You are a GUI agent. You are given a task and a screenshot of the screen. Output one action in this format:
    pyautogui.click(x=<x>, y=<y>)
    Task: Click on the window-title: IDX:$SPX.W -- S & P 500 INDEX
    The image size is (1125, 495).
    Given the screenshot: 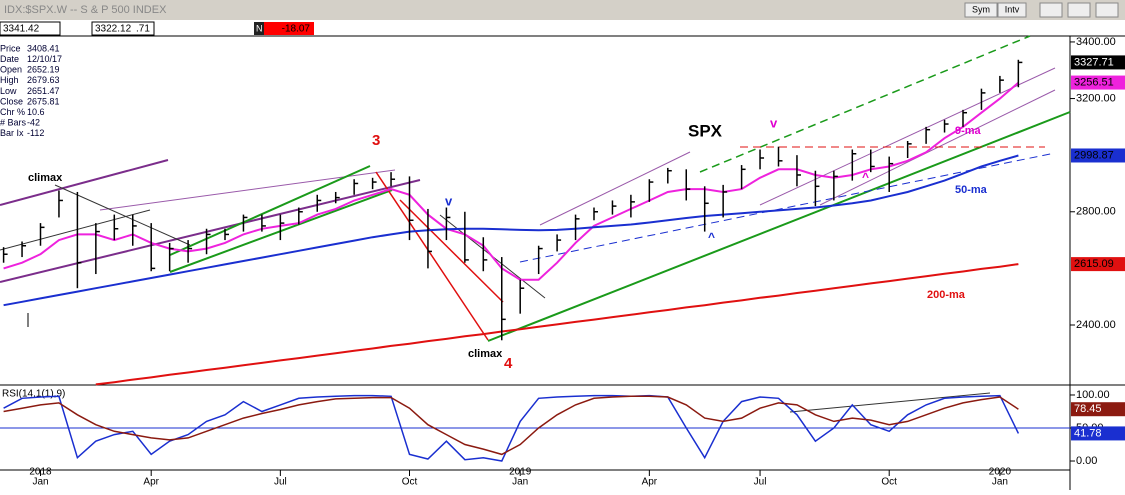 What is the action you would take?
    pyautogui.click(x=85, y=10)
    